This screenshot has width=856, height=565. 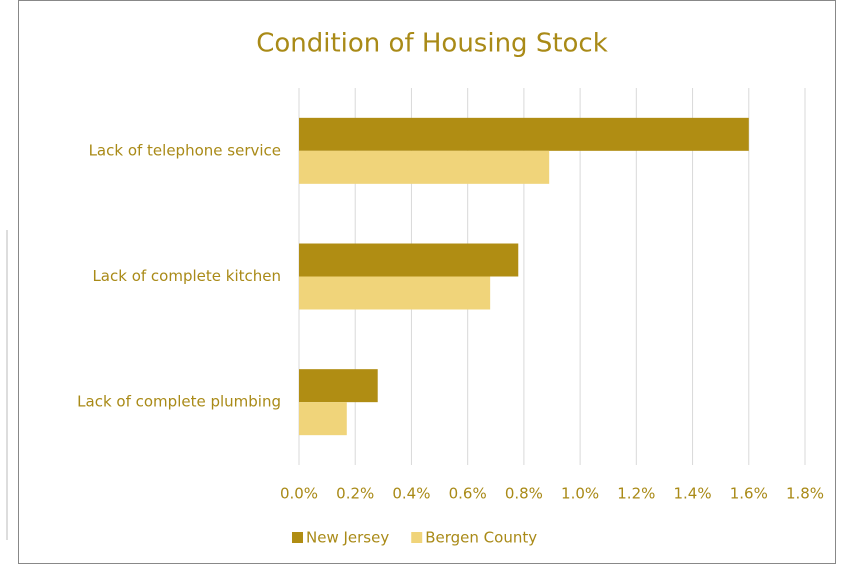 What do you see at coordinates (580, 494) in the screenshot?
I see `x-tick-label: 1.0%` at bounding box center [580, 494].